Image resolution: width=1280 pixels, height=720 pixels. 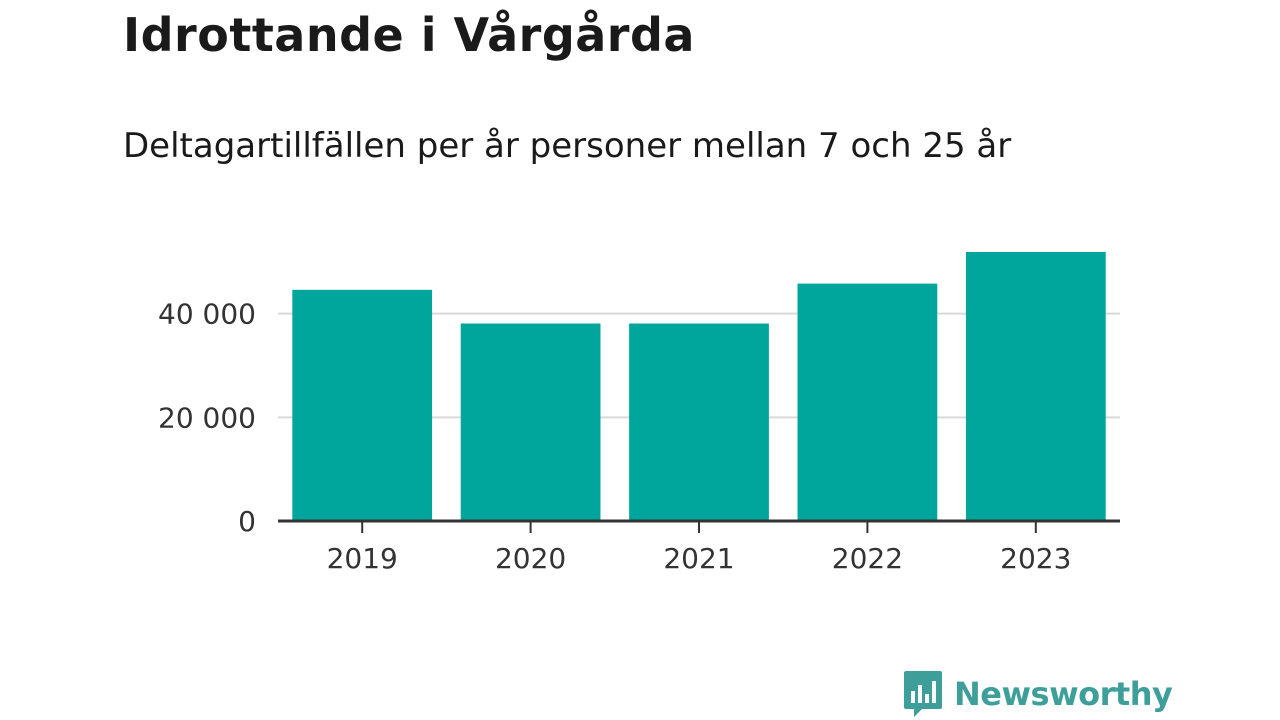 I want to click on y-tick-label: 40 000, so click(x=207, y=314).